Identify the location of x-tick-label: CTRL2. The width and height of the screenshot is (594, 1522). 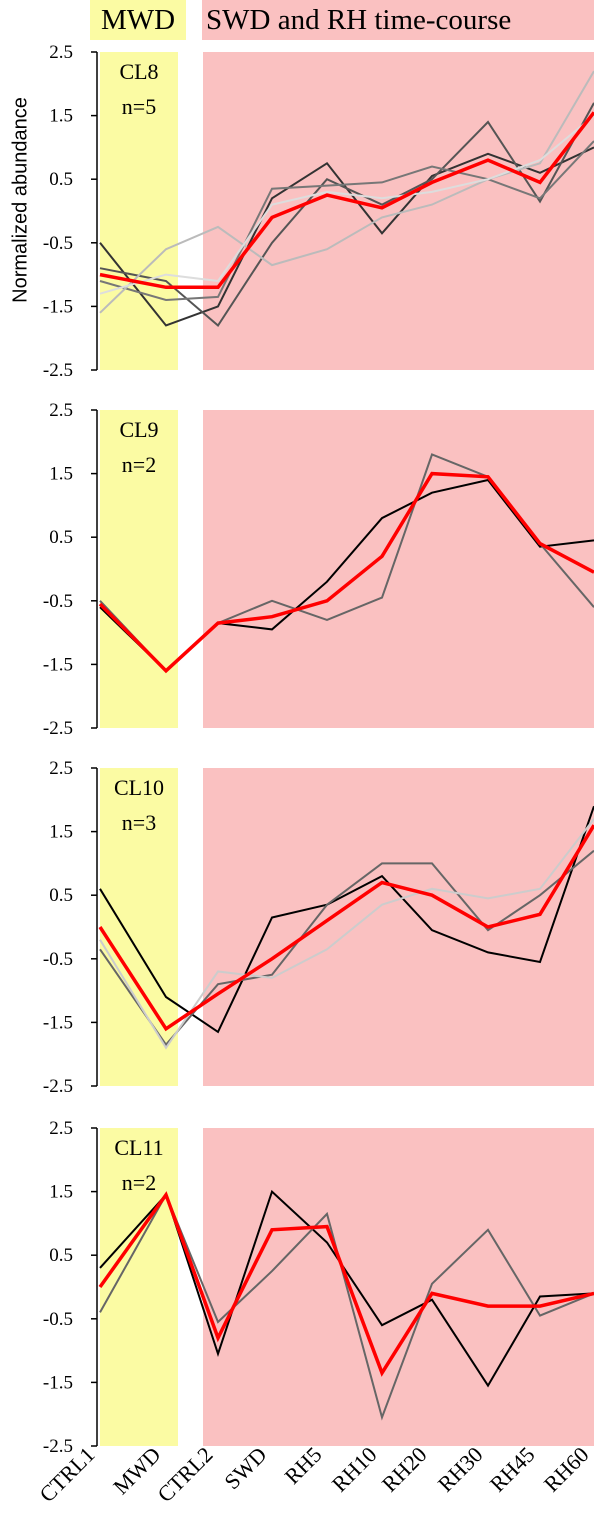
(184, 1474).